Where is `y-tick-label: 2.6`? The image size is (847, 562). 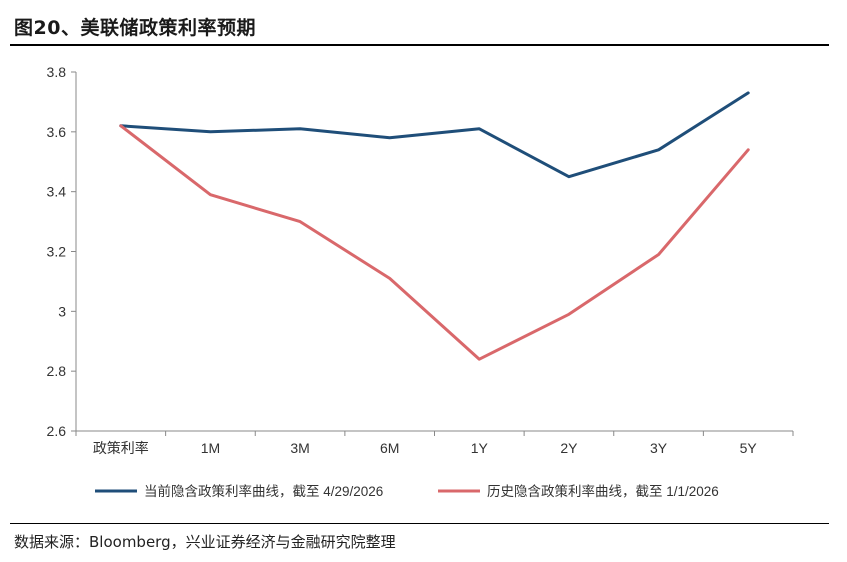 y-tick-label: 2.6 is located at coordinates (57, 431).